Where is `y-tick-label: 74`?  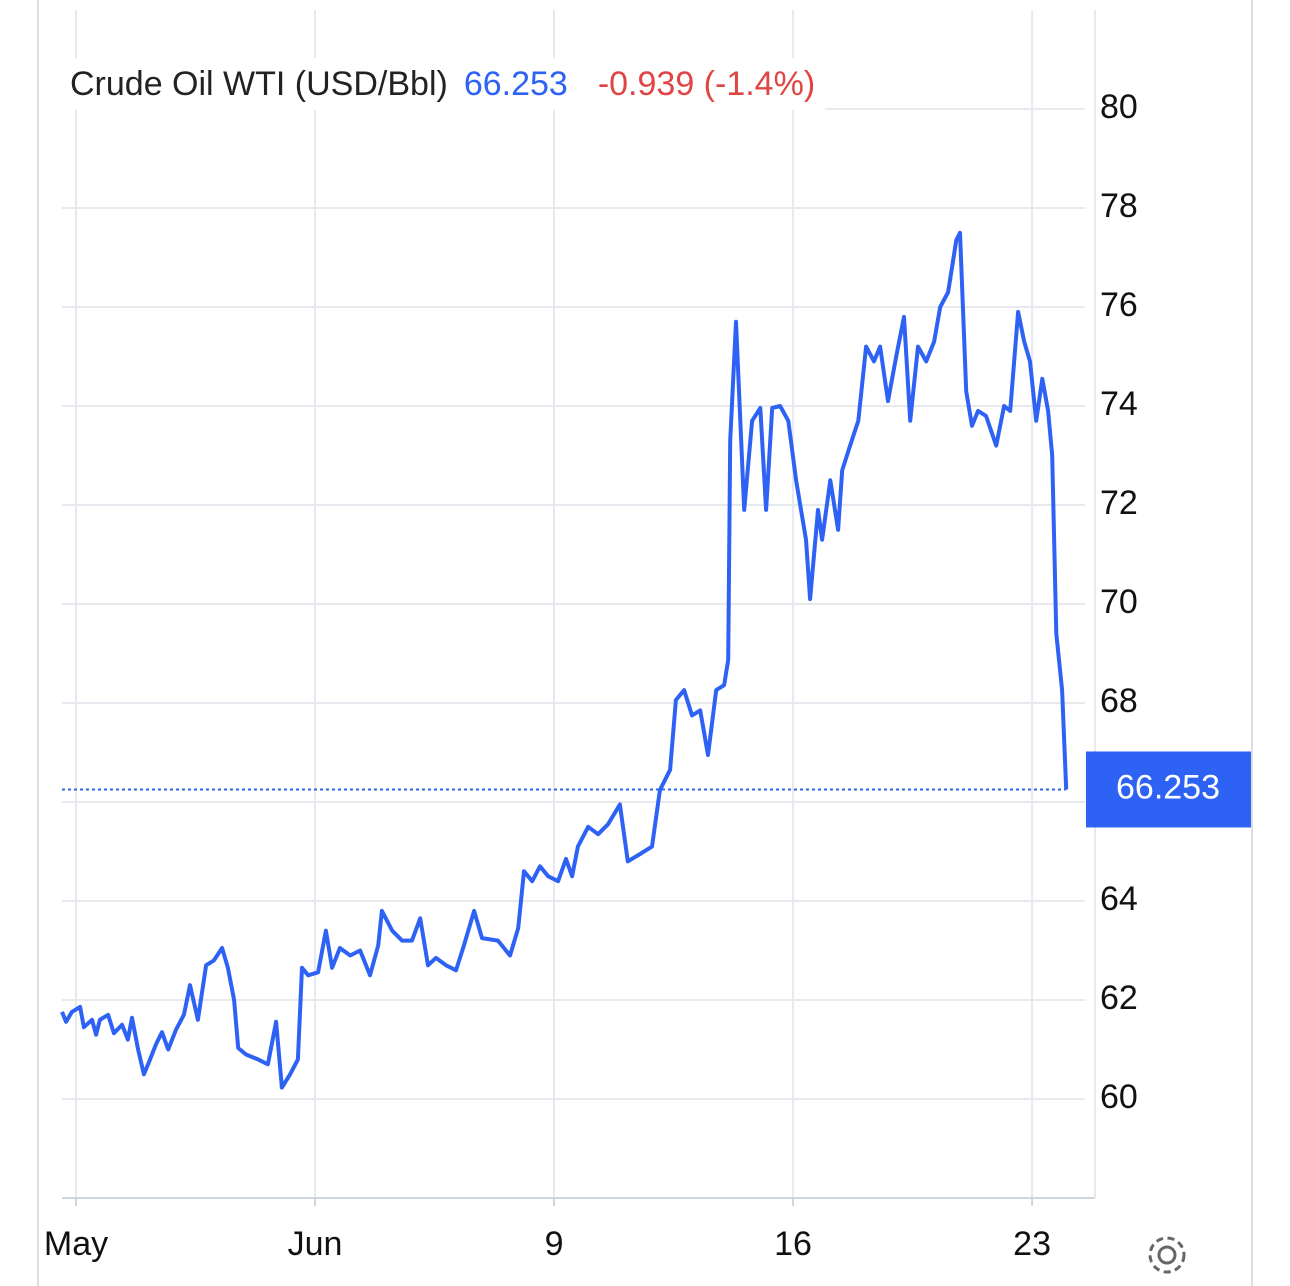 y-tick-label: 74 is located at coordinates (1119, 404).